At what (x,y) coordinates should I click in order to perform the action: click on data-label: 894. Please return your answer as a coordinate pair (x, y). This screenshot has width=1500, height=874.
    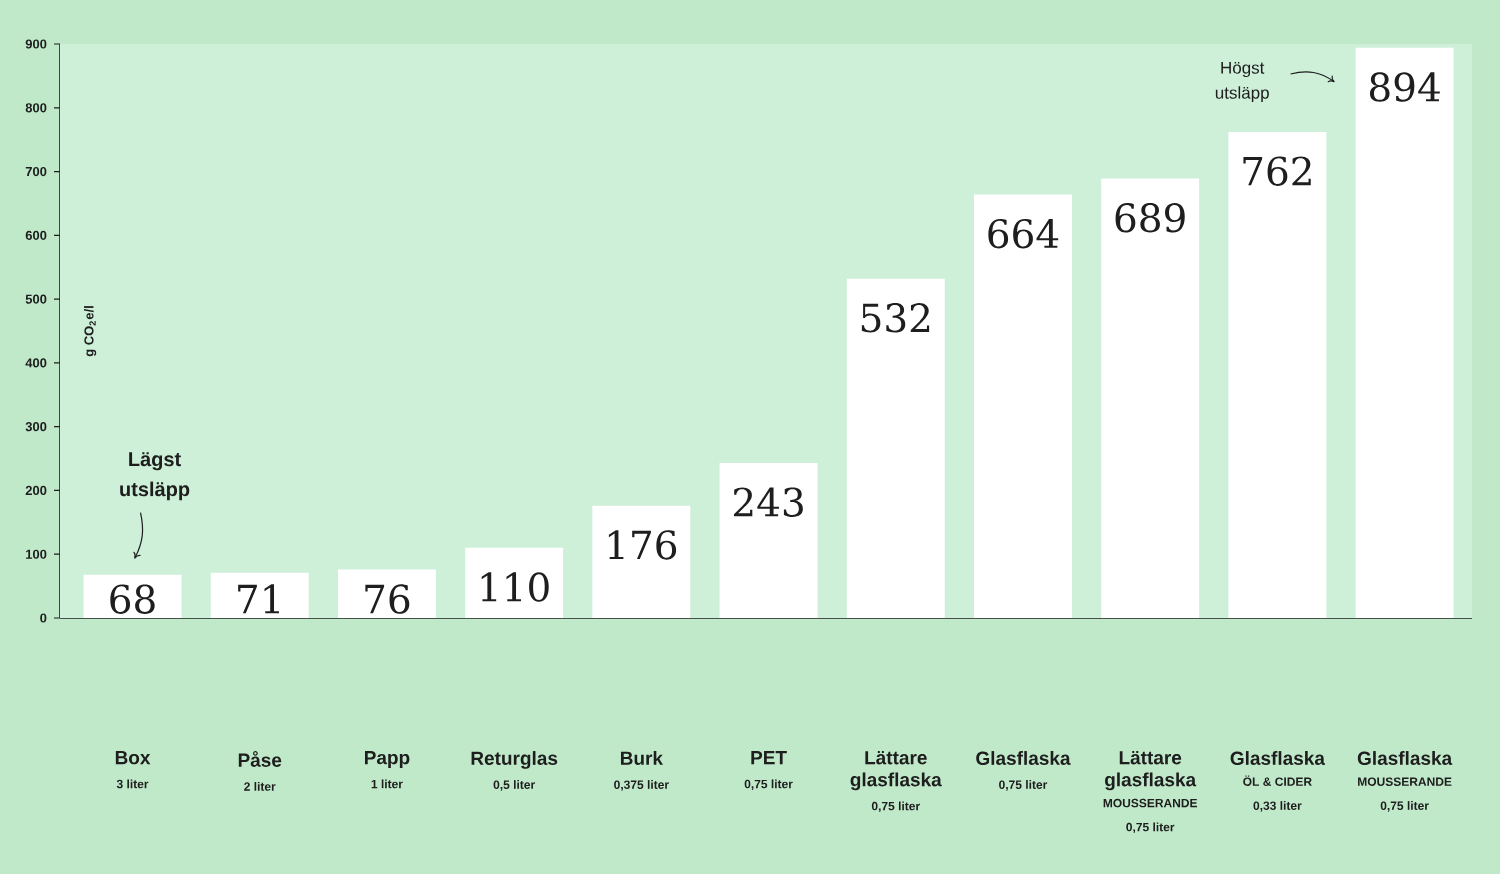
    Looking at the image, I should click on (1404, 87).